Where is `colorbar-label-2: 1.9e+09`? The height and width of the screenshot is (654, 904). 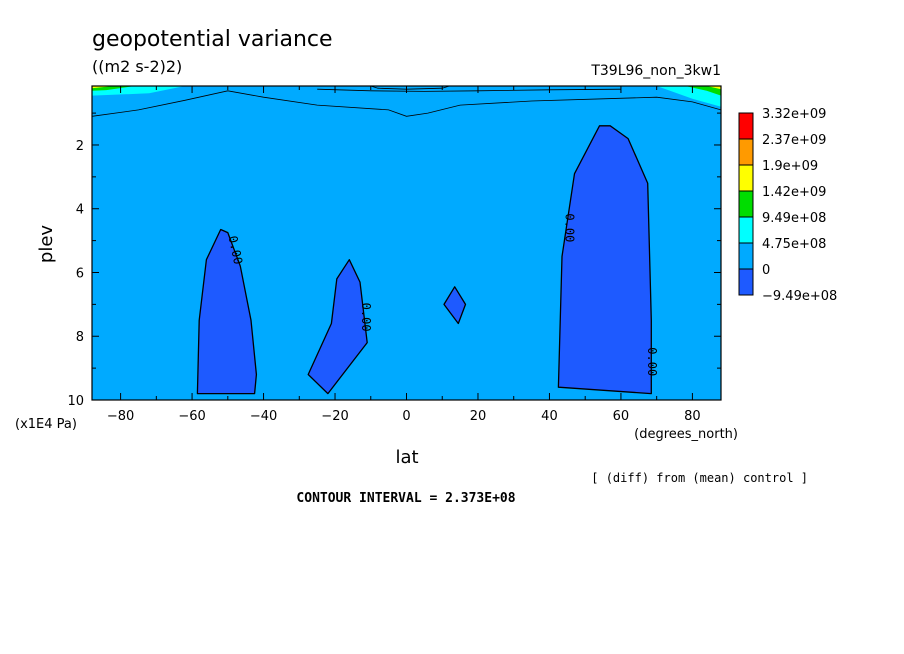 colorbar-label-2: 1.9e+09 is located at coordinates (790, 166).